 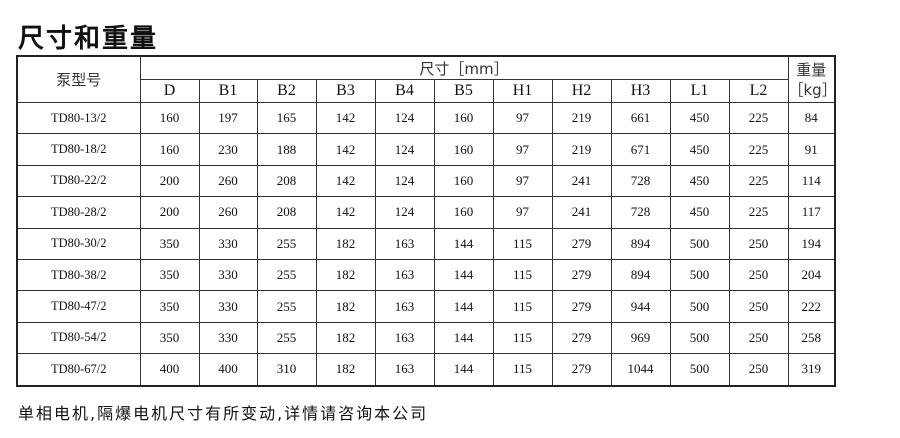 I want to click on cell-d: 200, so click(x=169, y=181).